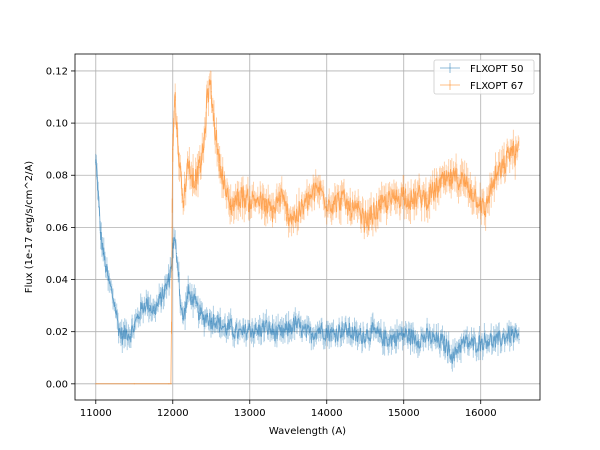  Describe the element at coordinates (496, 86) in the screenshot. I see `legend-label-flxopt-67: FLXOPT 67` at that location.